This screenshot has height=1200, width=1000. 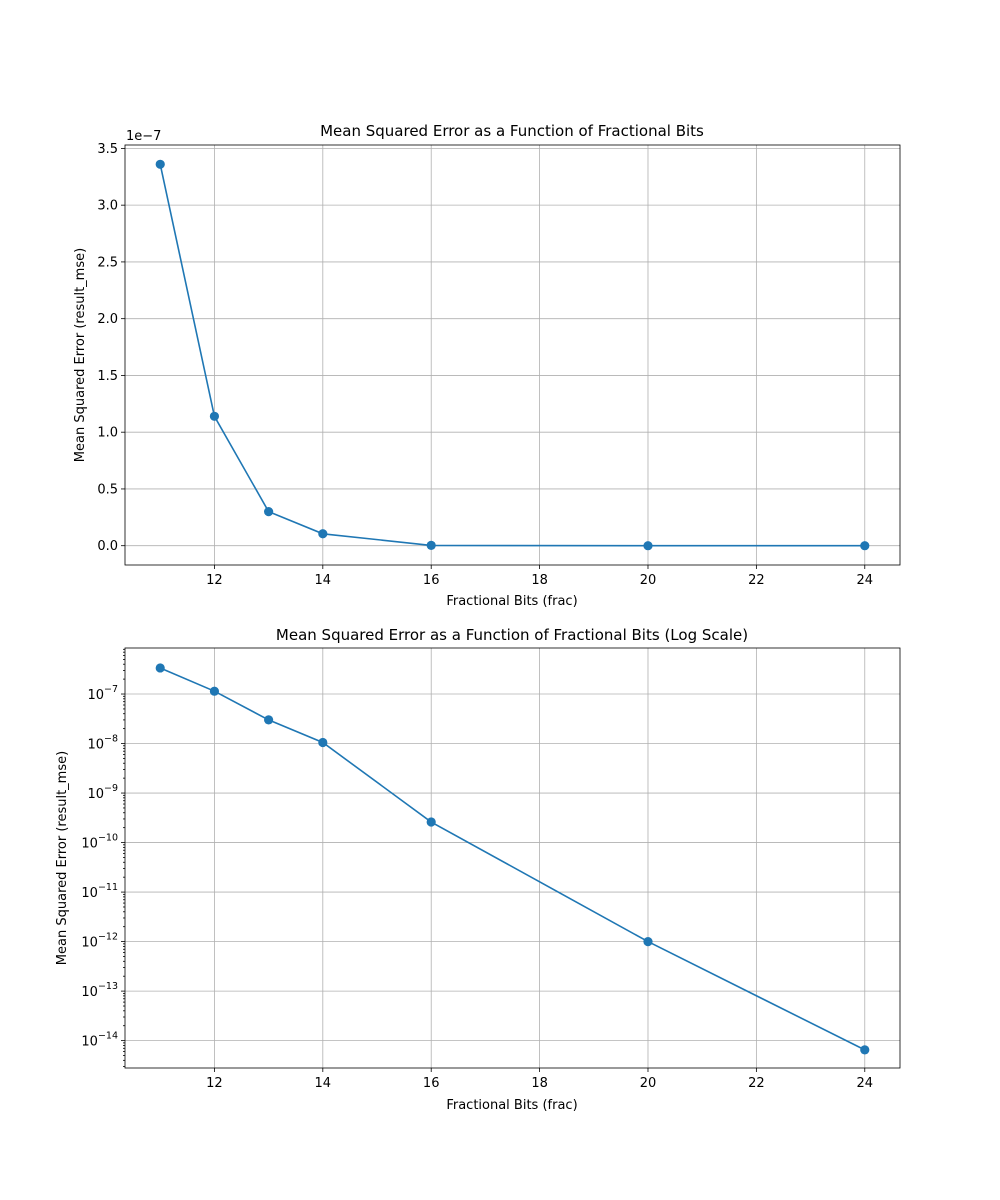 I want to click on linear-chart-y-tick-label: 1.5, so click(x=107, y=376).